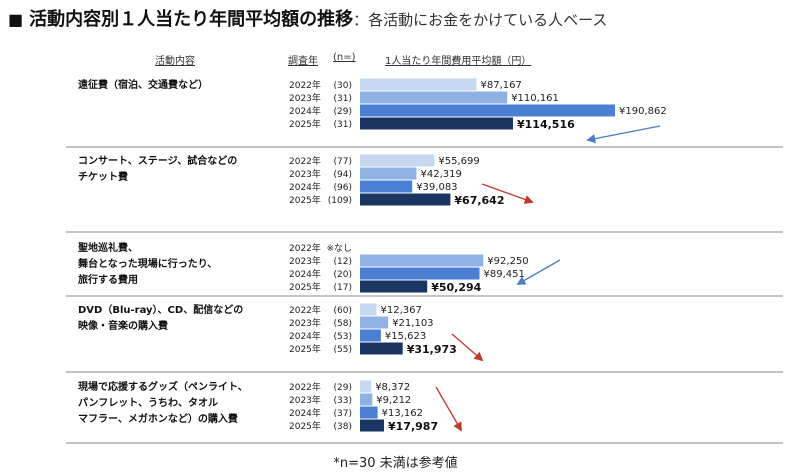  What do you see at coordinates (458, 161) in the screenshot?
I see `value-label: ¥55,699` at bounding box center [458, 161].